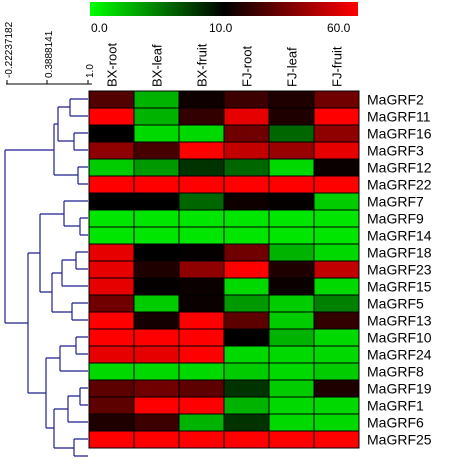 The width and height of the screenshot is (454, 466). Describe the element at coordinates (336, 354) in the screenshot. I see `heatmap-cell-MaGRF24-FJ-fruit` at that location.